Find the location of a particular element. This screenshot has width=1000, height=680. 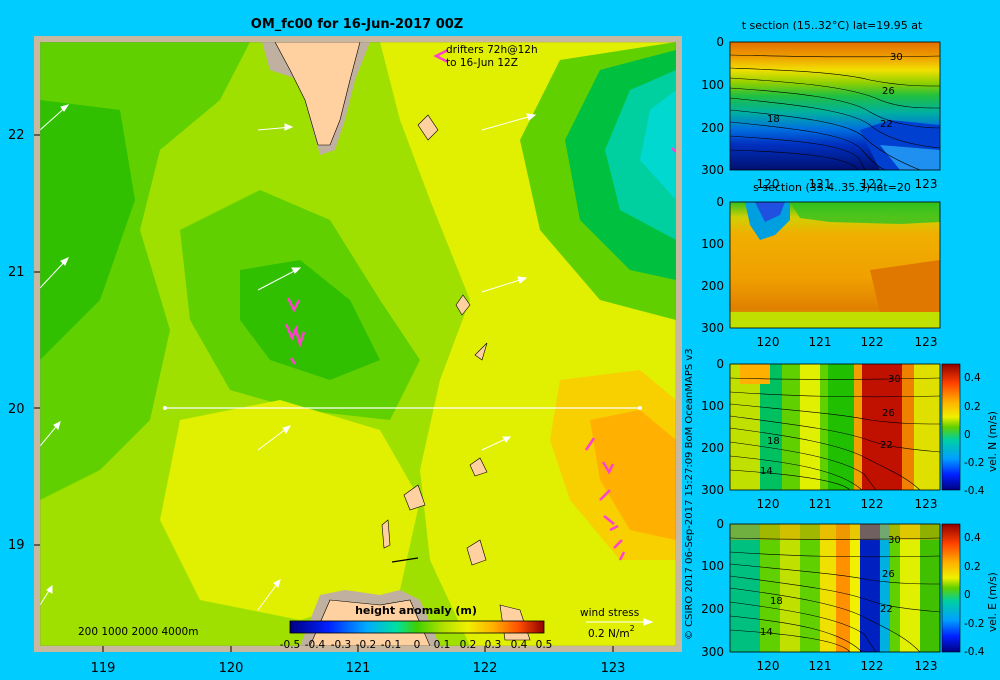

cb-tick-5: 0 is located at coordinates (417, 645).